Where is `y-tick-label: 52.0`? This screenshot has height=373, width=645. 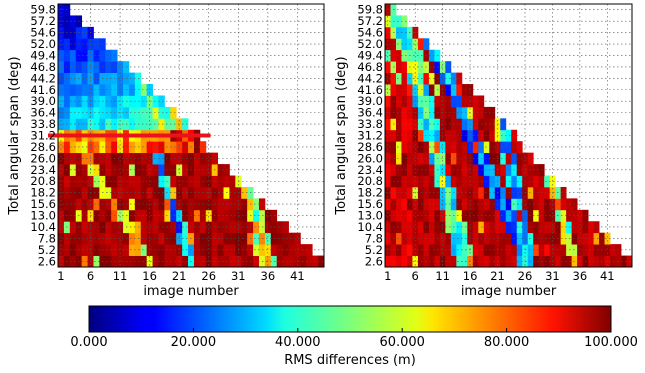
y-tick-label: 52.0 is located at coordinates (370, 44).